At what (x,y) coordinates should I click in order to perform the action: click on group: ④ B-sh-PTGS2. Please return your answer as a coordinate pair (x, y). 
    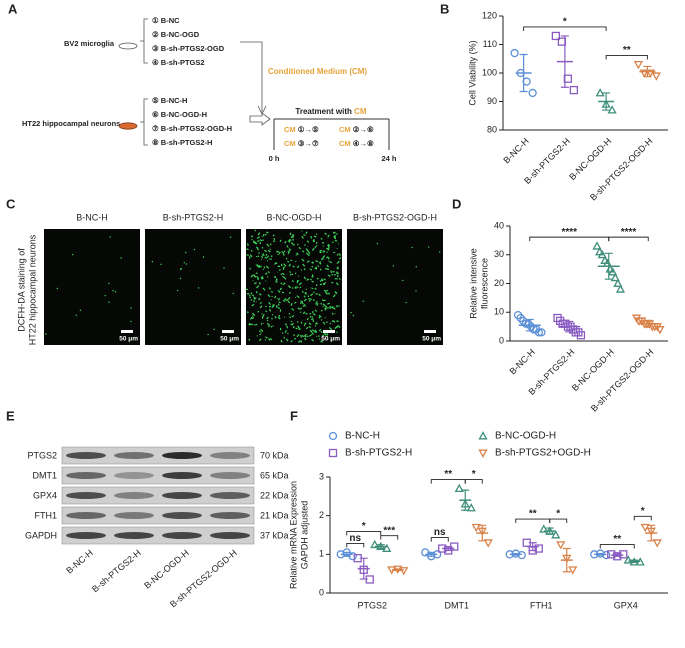
    Looking at the image, I should click on (178, 62).